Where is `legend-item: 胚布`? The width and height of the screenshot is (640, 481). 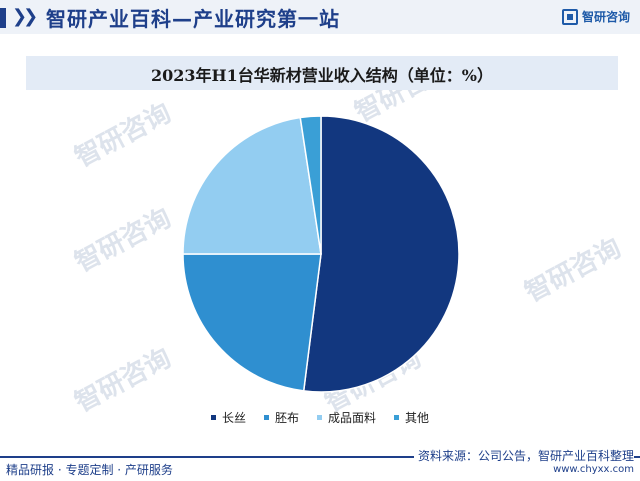 legend-item: 胚布 is located at coordinates (281, 417).